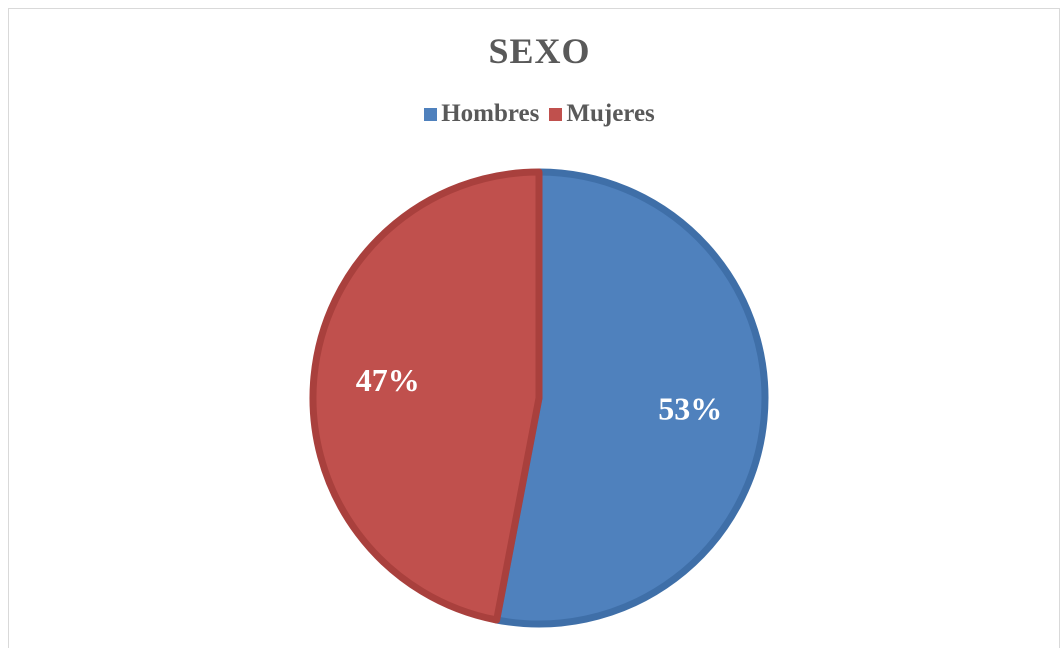  Describe the element at coordinates (431, 114) in the screenshot. I see `legend-swatch-hombres` at that location.